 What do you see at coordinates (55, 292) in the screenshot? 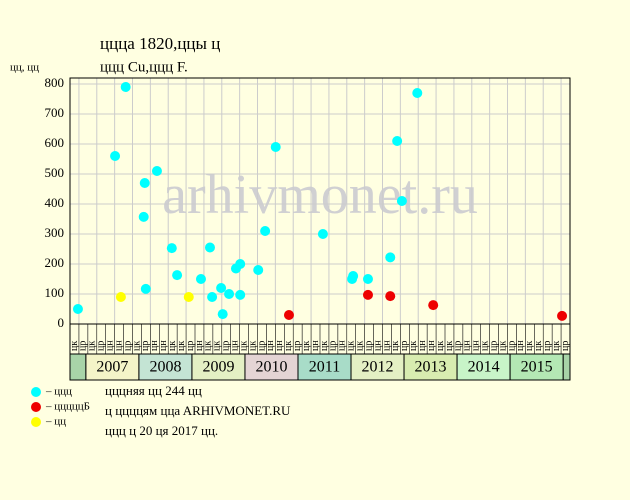
I see `y-tick-label: 100` at bounding box center [55, 292].